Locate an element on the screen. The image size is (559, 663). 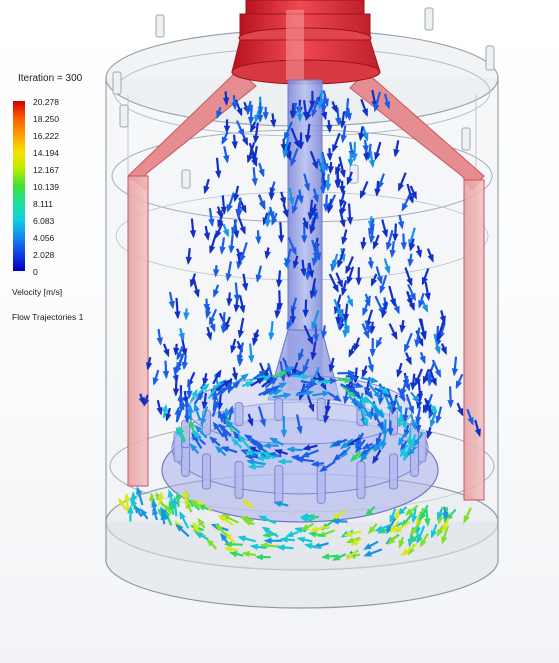
color-bar-tick-label: 0 is located at coordinates (35, 272).